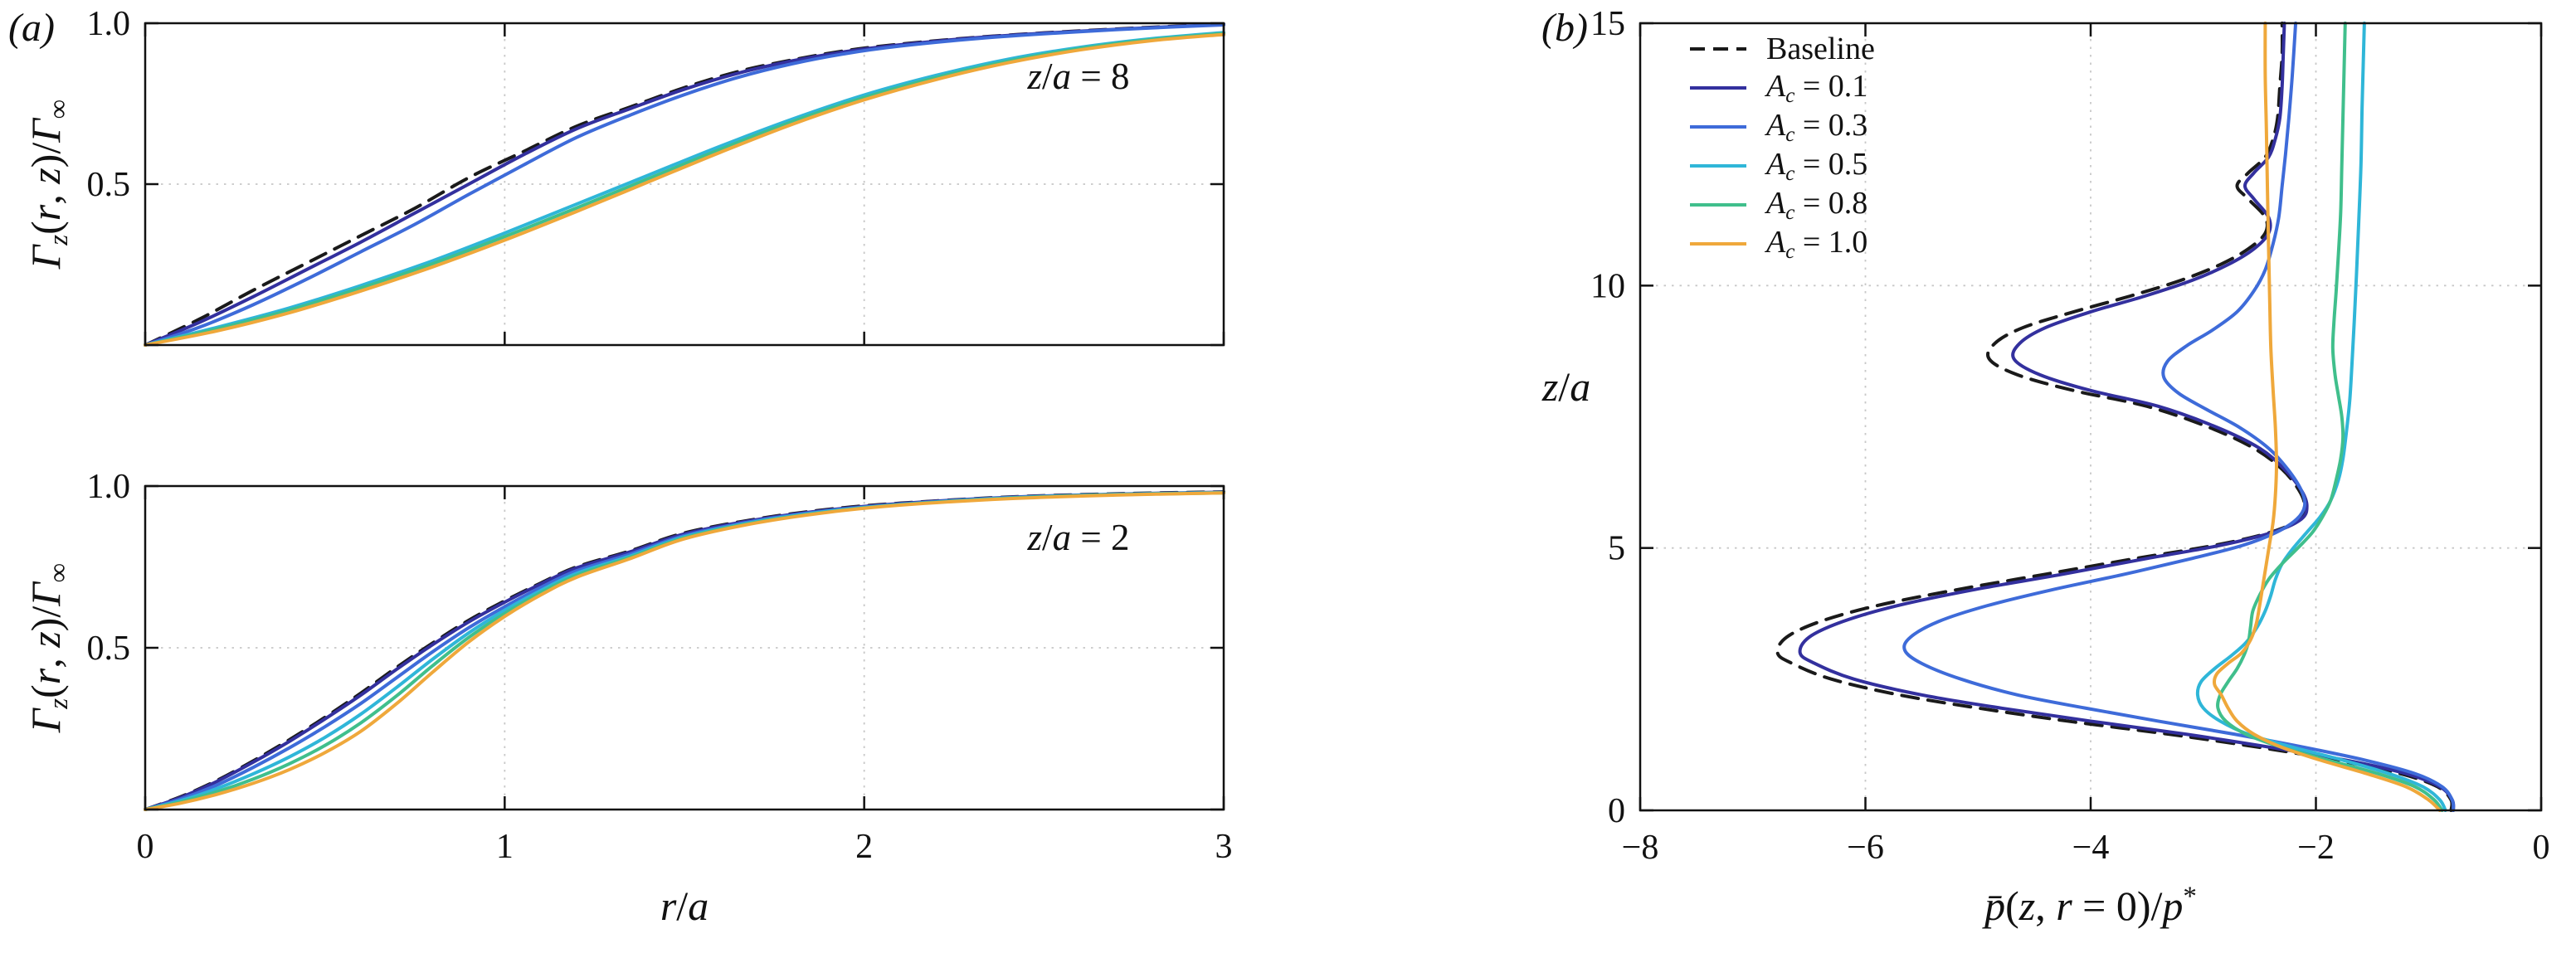 This screenshot has width=2576, height=958. What do you see at coordinates (1718, 88) in the screenshot?
I see `legend-line-ac01` at bounding box center [1718, 88].